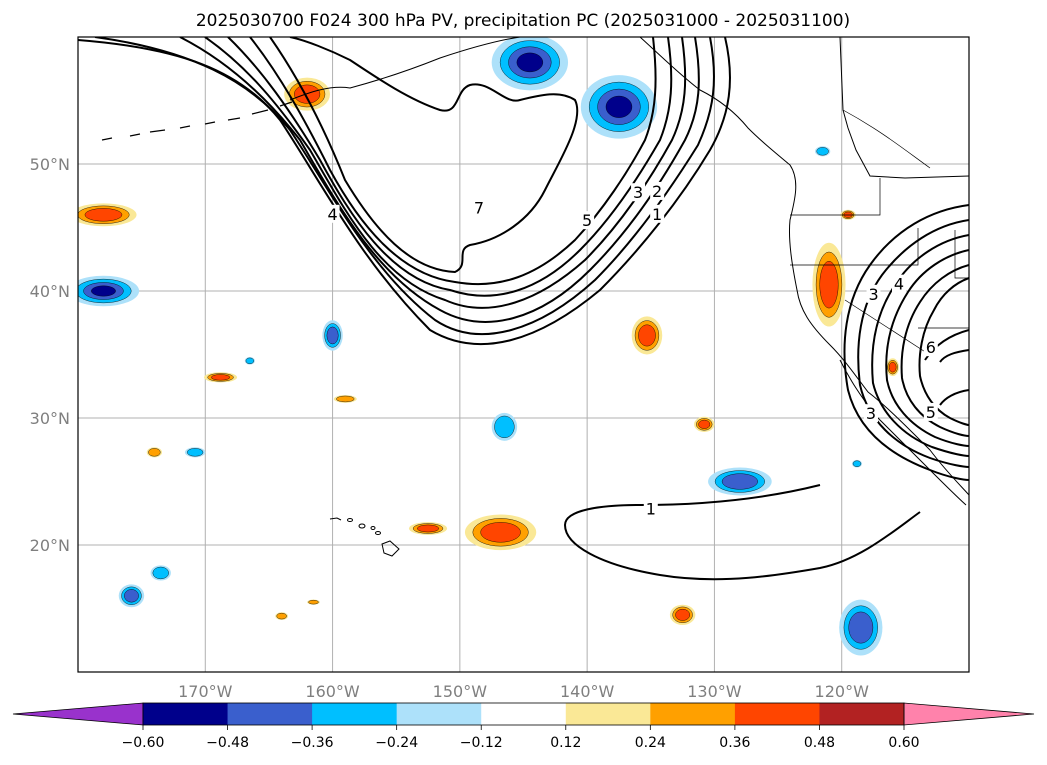 This screenshot has width=1047, height=765. What do you see at coordinates (50, 291) in the screenshot?
I see `lat-tick-label: 40°N` at bounding box center [50, 291].